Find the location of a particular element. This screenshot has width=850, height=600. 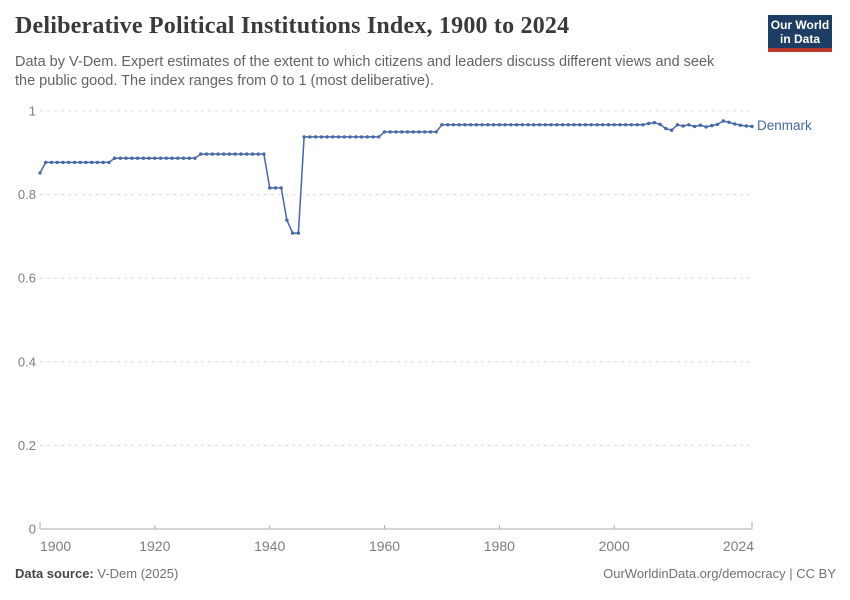

x-tick-label: 1980 is located at coordinates (499, 546).